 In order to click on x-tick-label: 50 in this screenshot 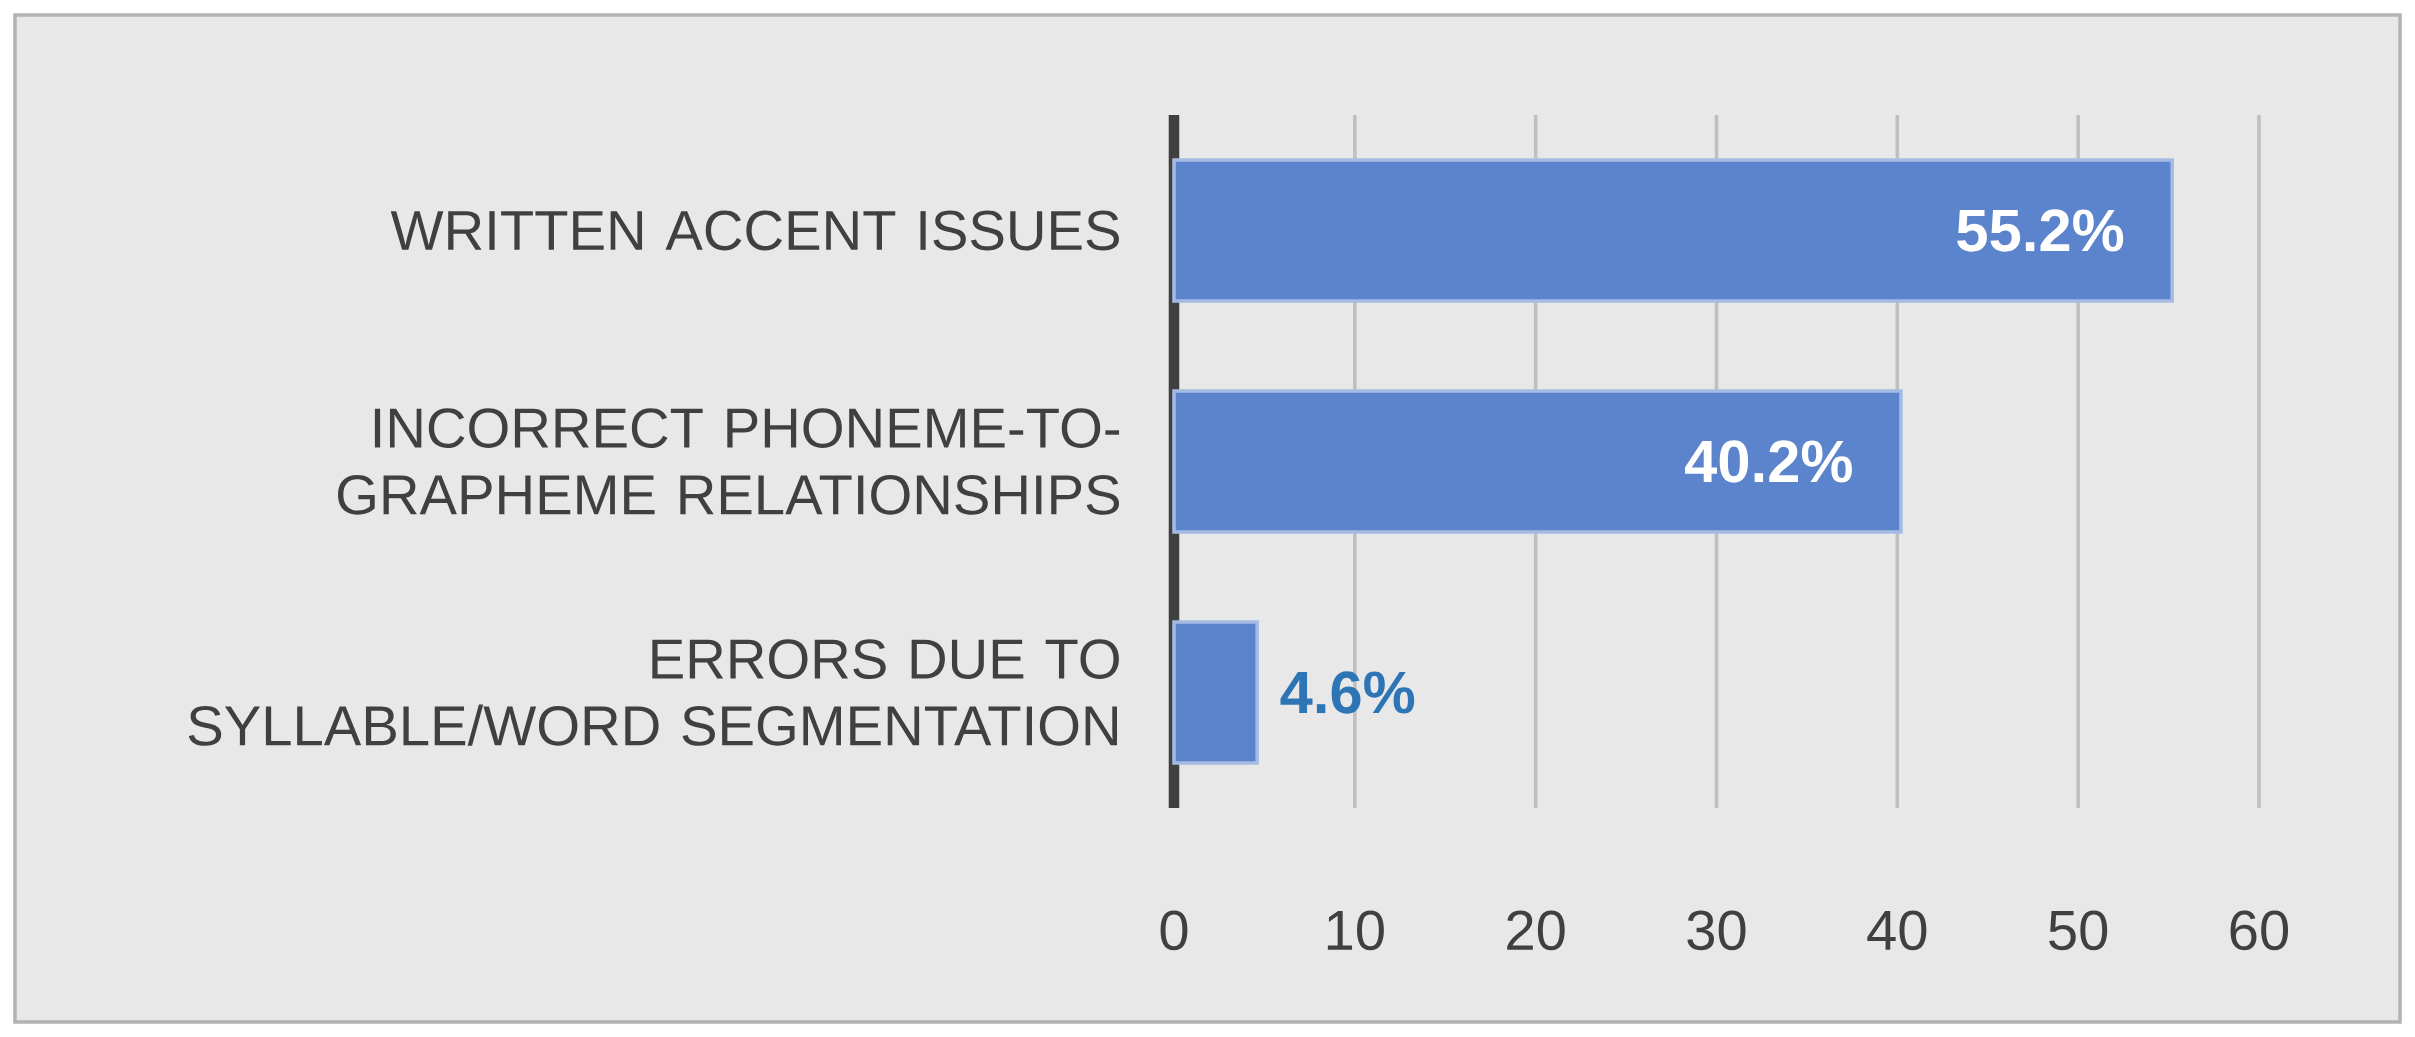, I will do `click(2078, 930)`.